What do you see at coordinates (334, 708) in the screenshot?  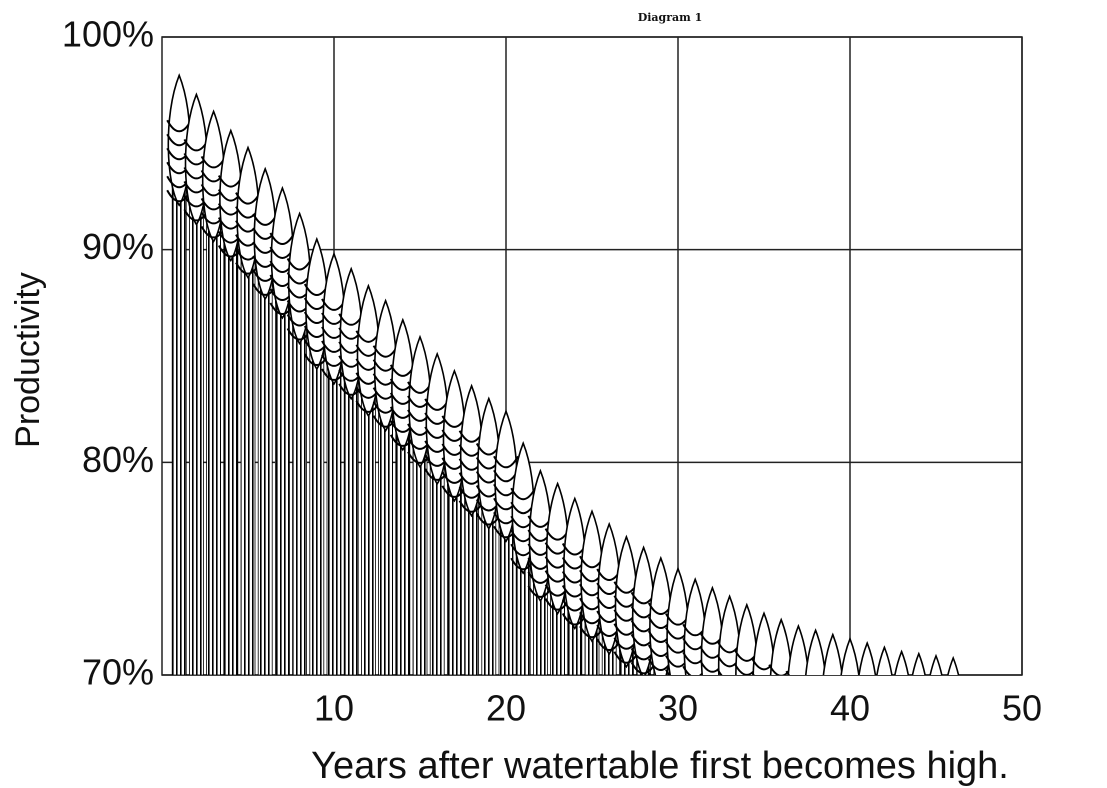 I see `x-tick-label: 10` at bounding box center [334, 708].